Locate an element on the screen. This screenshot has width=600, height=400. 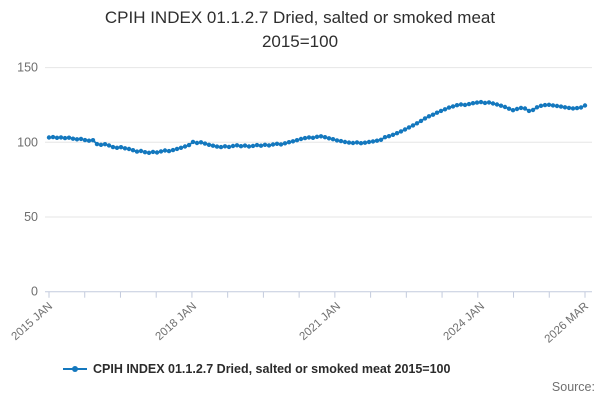
legend-line-marker-icon is located at coordinates (75, 369).